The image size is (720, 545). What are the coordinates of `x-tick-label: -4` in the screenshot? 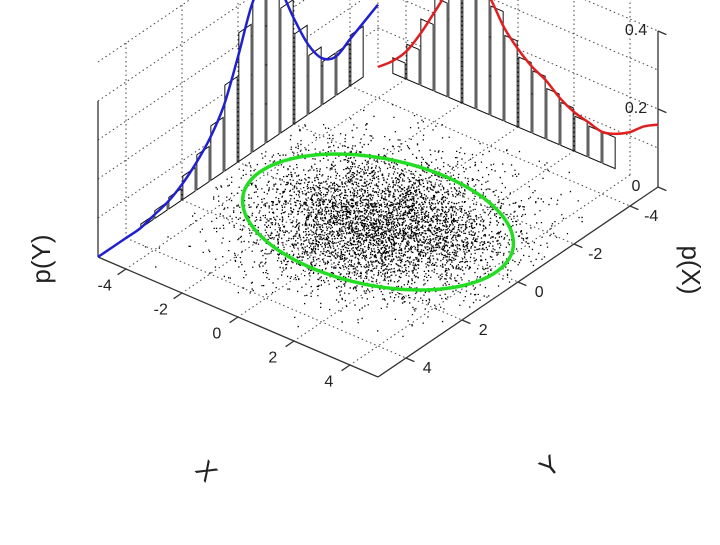 It's located at (651, 216).